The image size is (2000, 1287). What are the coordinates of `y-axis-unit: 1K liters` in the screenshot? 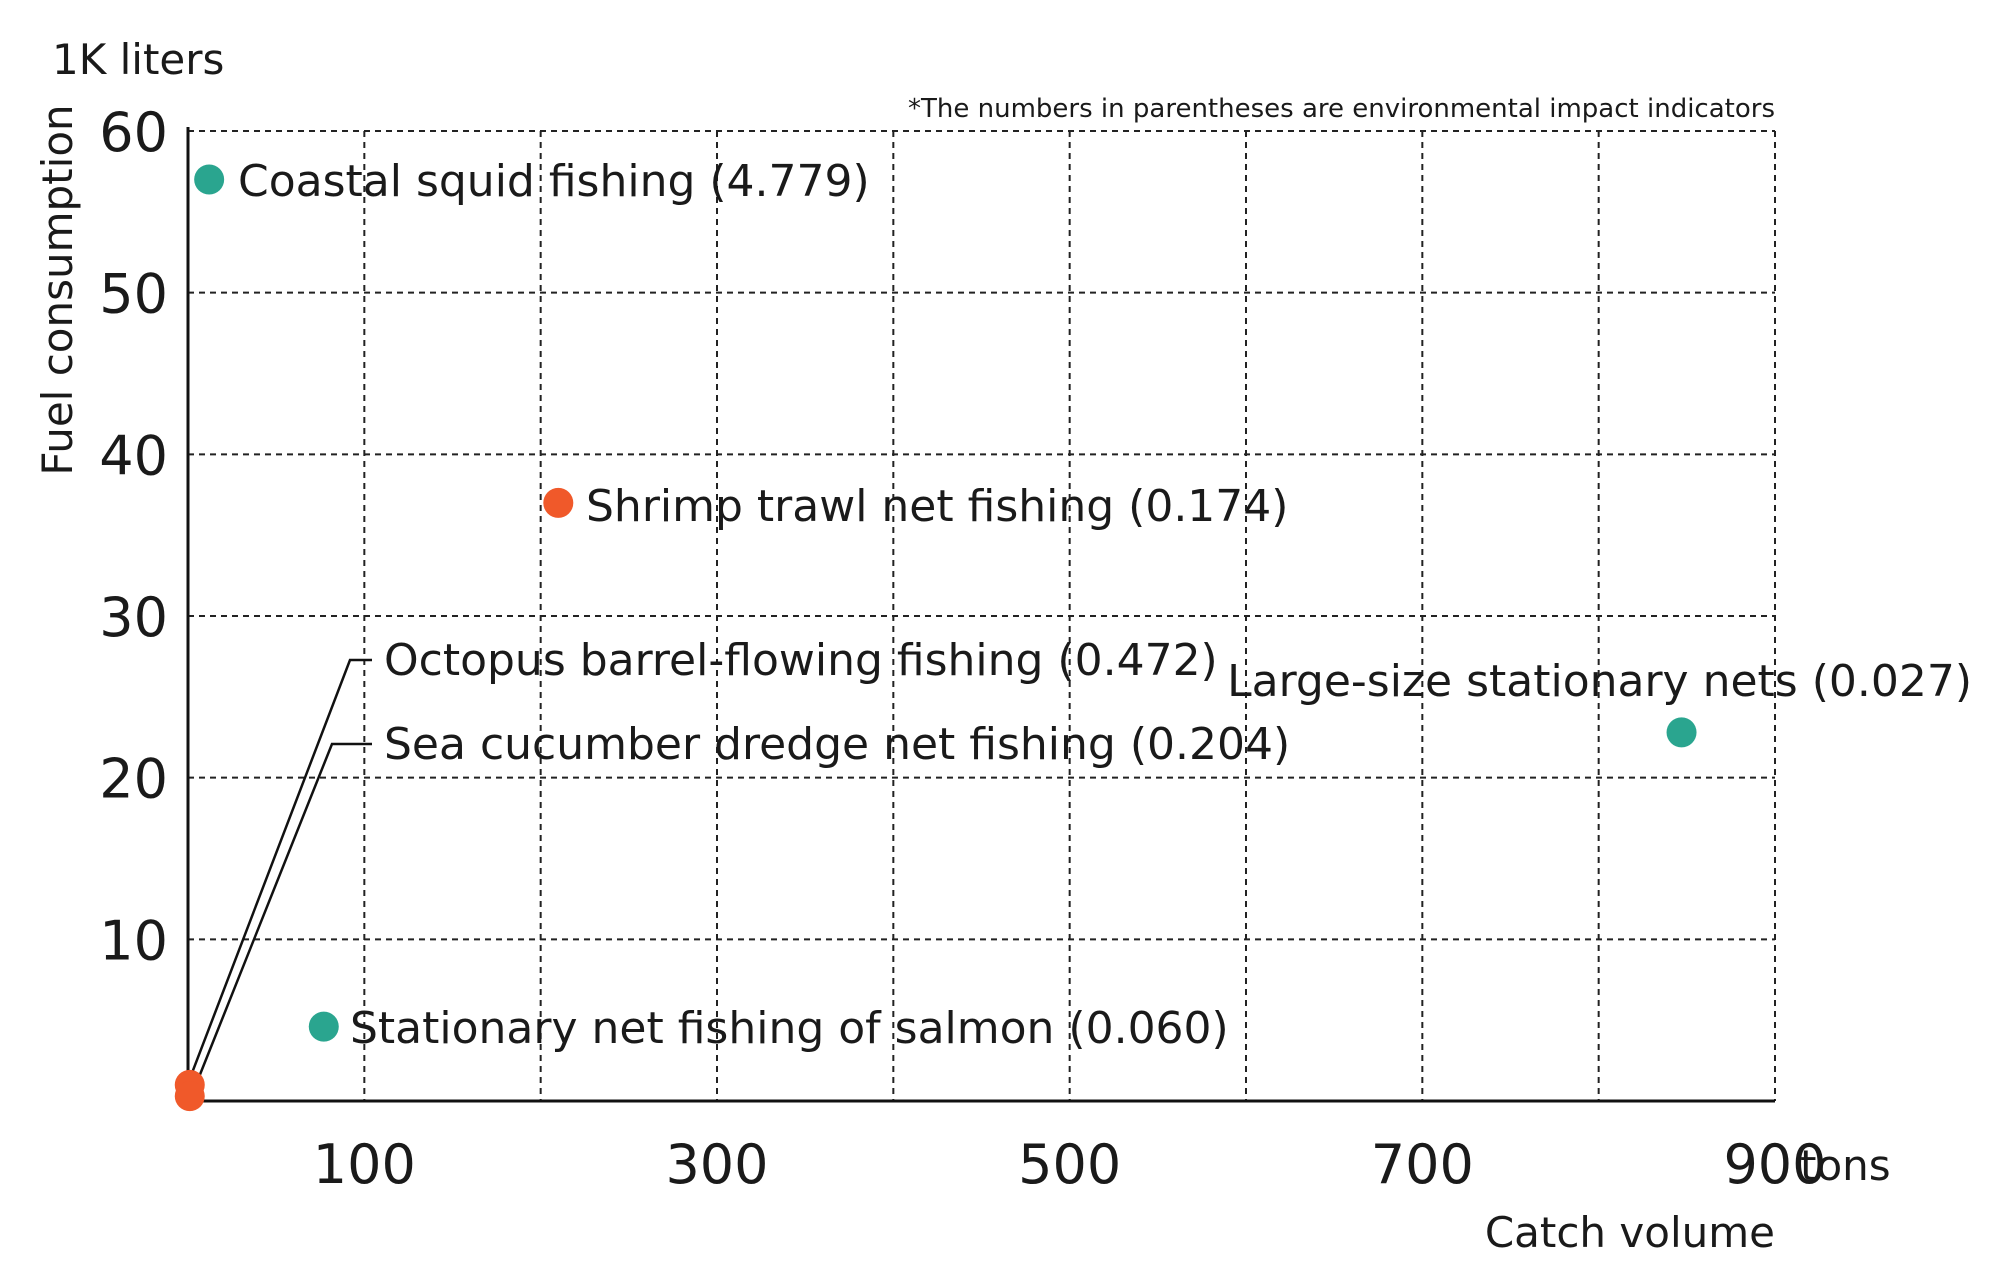 It's located at (138, 59).